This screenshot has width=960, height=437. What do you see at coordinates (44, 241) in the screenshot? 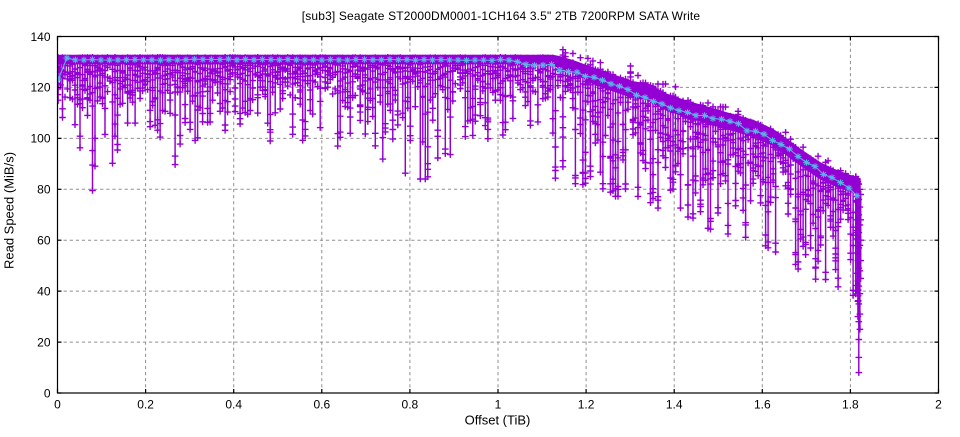
I see `svg-text: 60` at bounding box center [44, 241].